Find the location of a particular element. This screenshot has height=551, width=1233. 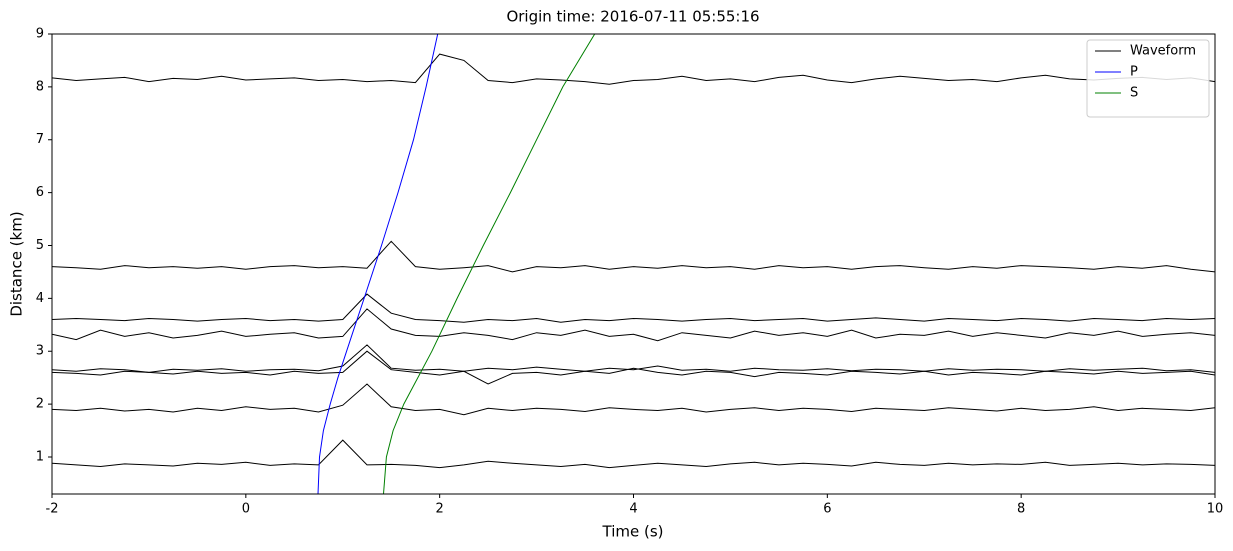

y-tick-label: 2 is located at coordinates (40, 404).